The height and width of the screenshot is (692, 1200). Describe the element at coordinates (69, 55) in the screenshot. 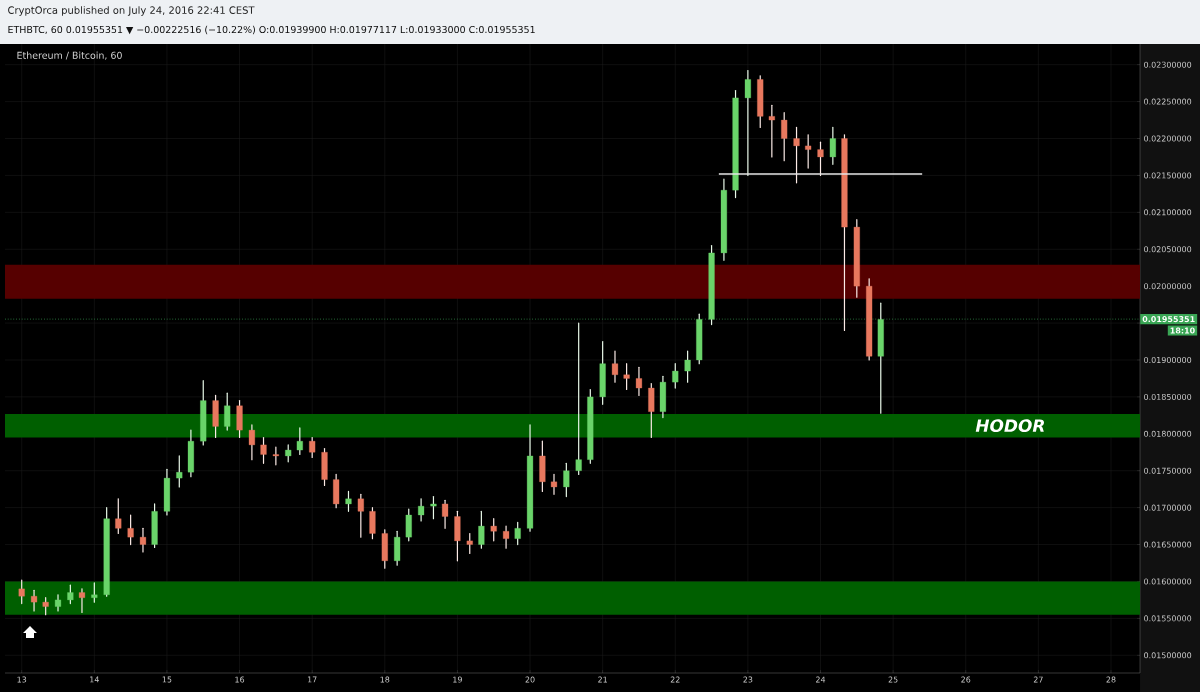

I see `text: Ethereum / Bitcoin, 60` at that location.